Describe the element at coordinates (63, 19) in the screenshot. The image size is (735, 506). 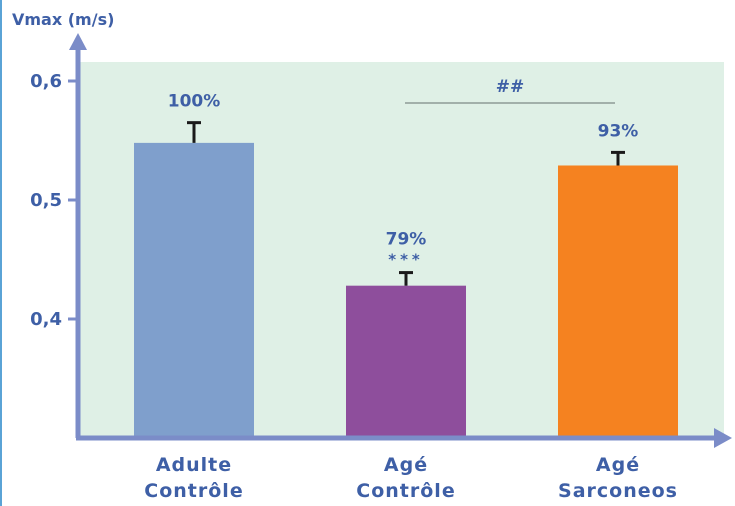
I see `y-axis-label: Vmax (m/s)` at that location.